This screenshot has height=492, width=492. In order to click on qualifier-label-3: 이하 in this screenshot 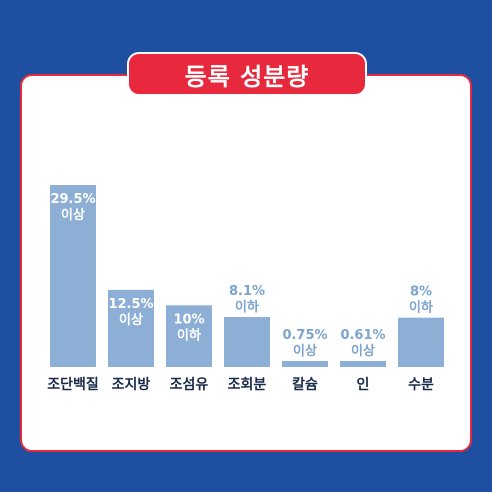, I will do `click(247, 307)`.